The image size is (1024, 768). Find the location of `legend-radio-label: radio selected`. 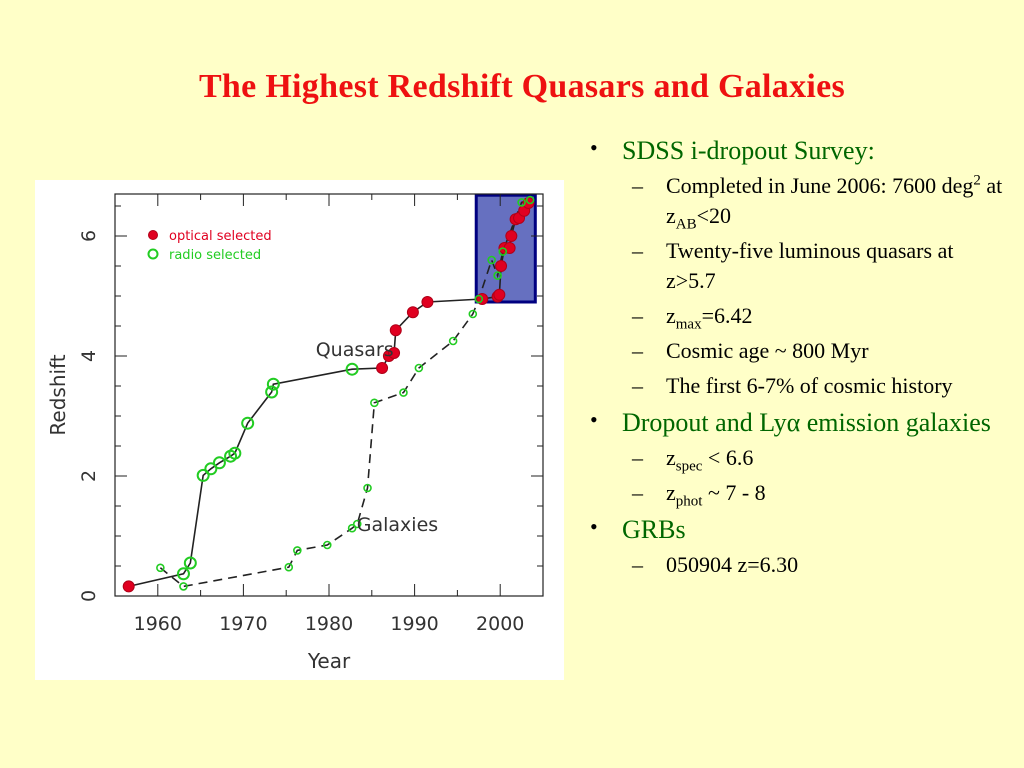

legend-radio-label: radio selected is located at coordinates (215, 255).